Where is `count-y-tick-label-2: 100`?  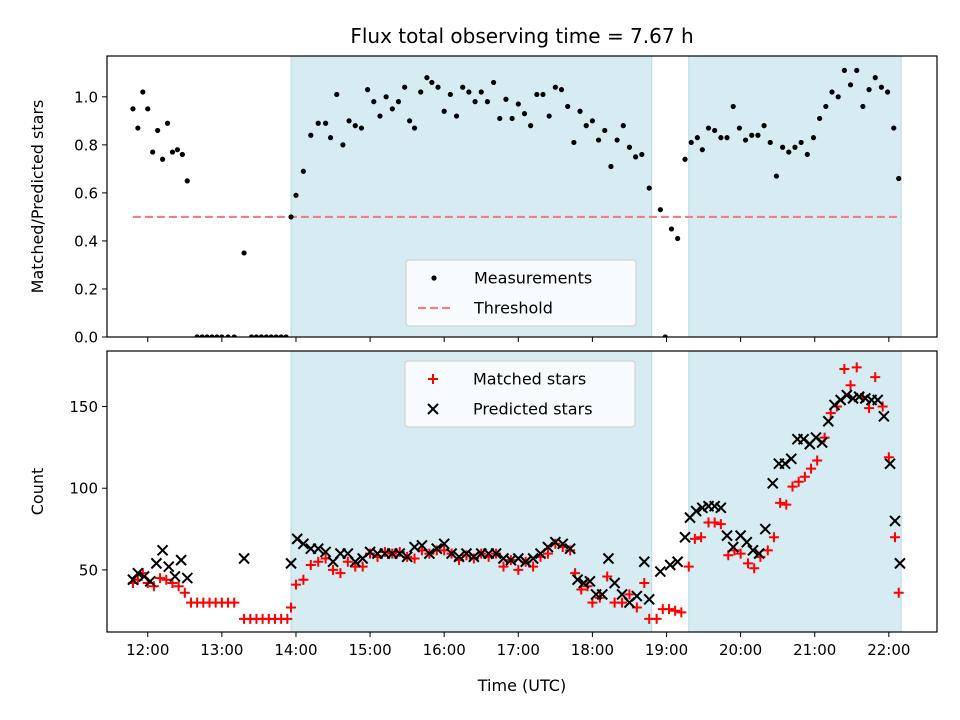
count-y-tick-label-2: 100 is located at coordinates (83, 489).